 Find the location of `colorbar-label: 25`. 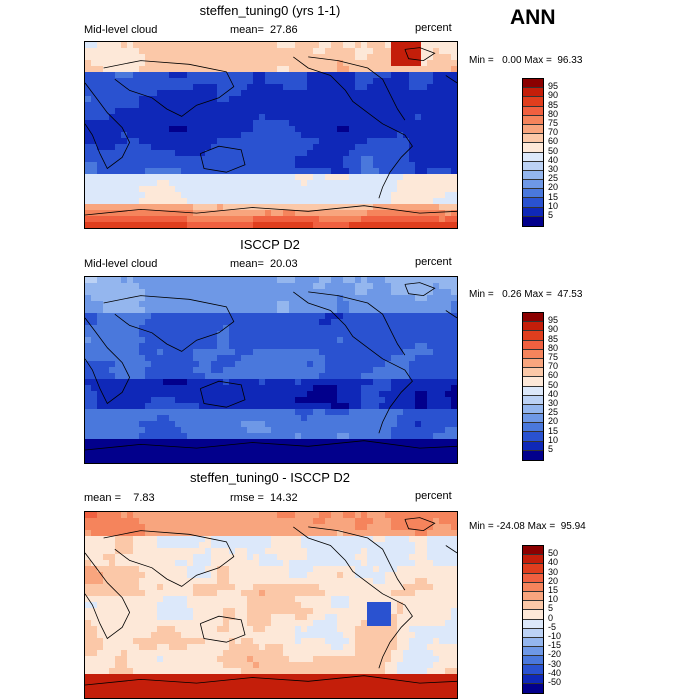

colorbar-label: 25 is located at coordinates (553, 178).